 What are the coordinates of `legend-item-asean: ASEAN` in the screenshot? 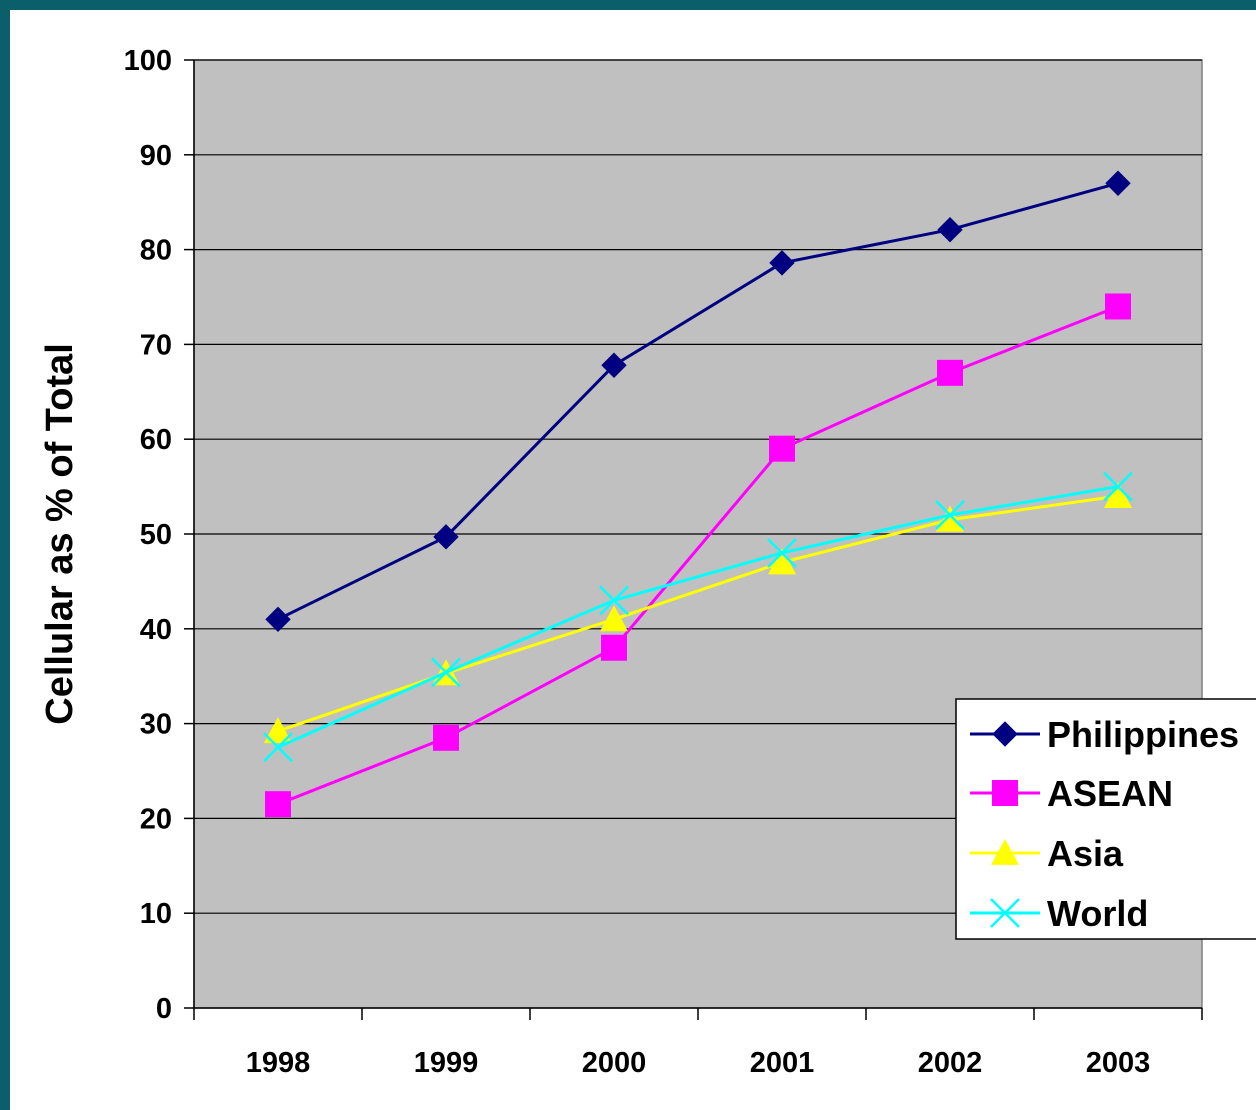 It's located at (1071, 793).